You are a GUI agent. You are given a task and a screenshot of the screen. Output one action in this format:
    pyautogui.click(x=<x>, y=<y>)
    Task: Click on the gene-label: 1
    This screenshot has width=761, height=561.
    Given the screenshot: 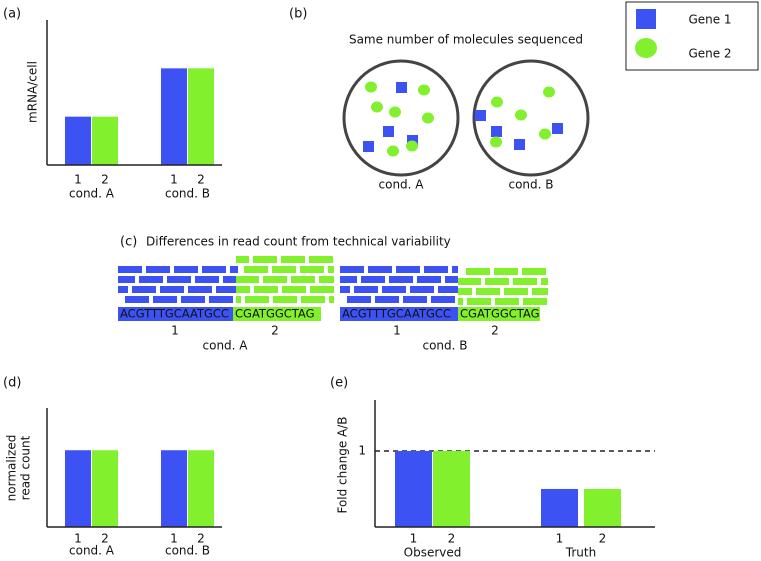 What is the action you would take?
    pyautogui.click(x=175, y=331)
    